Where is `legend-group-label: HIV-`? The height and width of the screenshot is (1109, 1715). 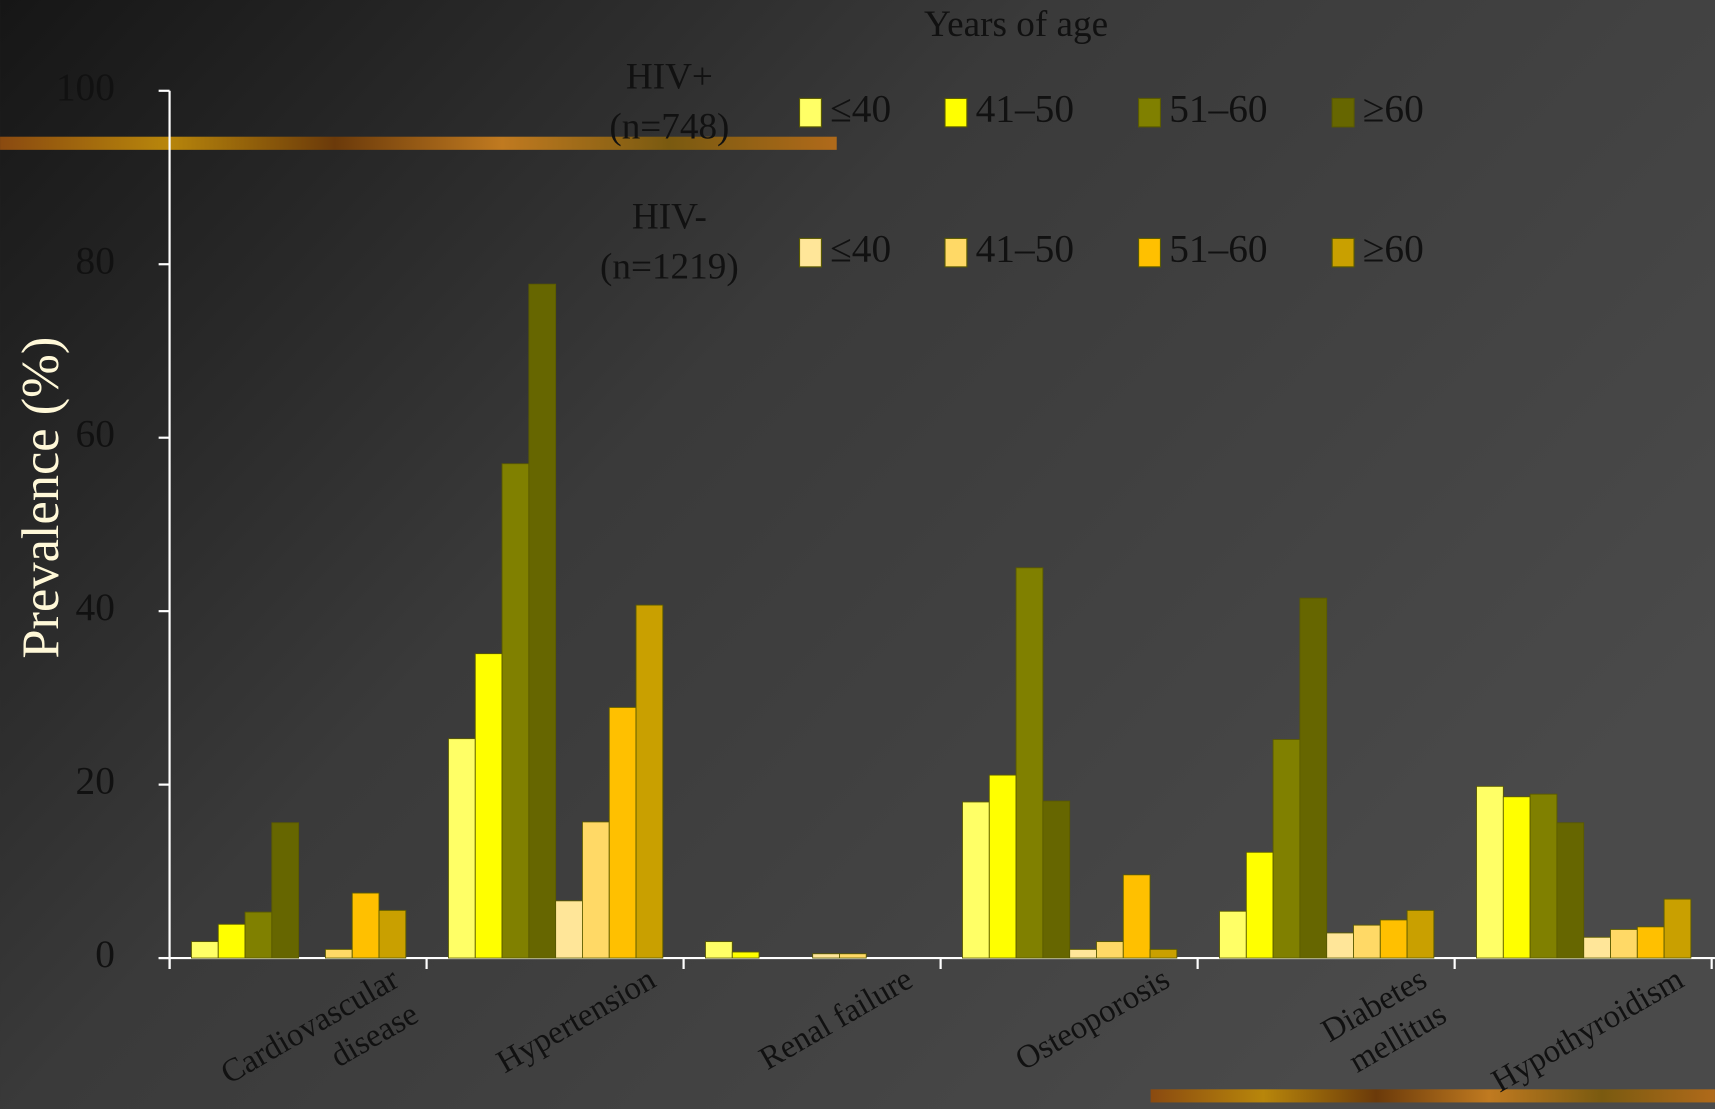 legend-group-label: HIV- is located at coordinates (669, 216).